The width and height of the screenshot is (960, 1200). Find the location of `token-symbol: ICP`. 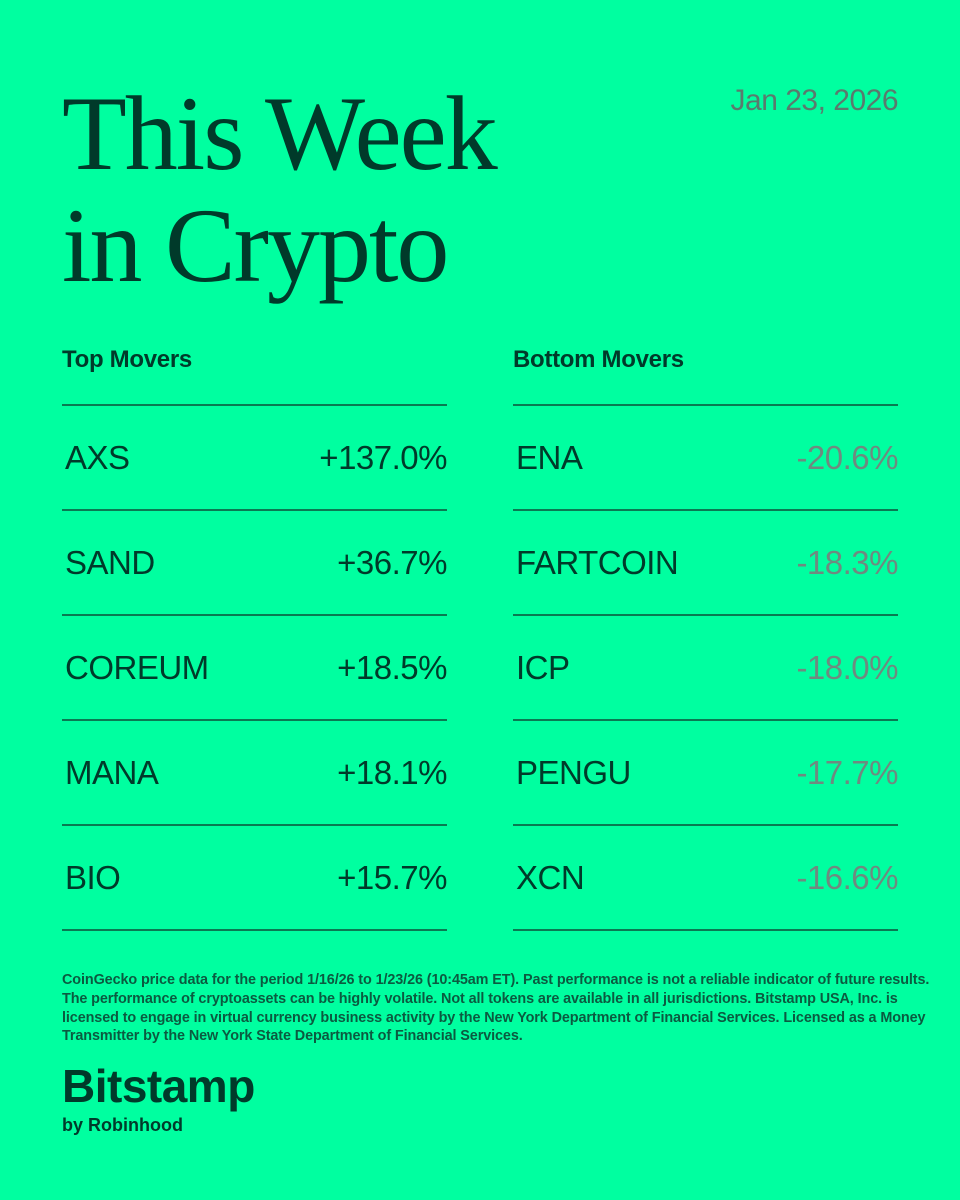

token-symbol: ICP is located at coordinates (543, 667).